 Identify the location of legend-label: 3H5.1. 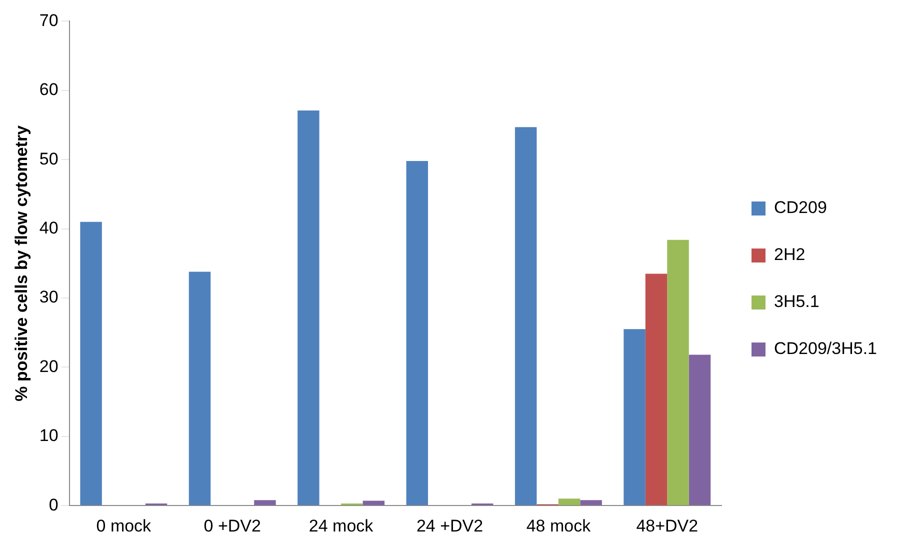
(797, 302).